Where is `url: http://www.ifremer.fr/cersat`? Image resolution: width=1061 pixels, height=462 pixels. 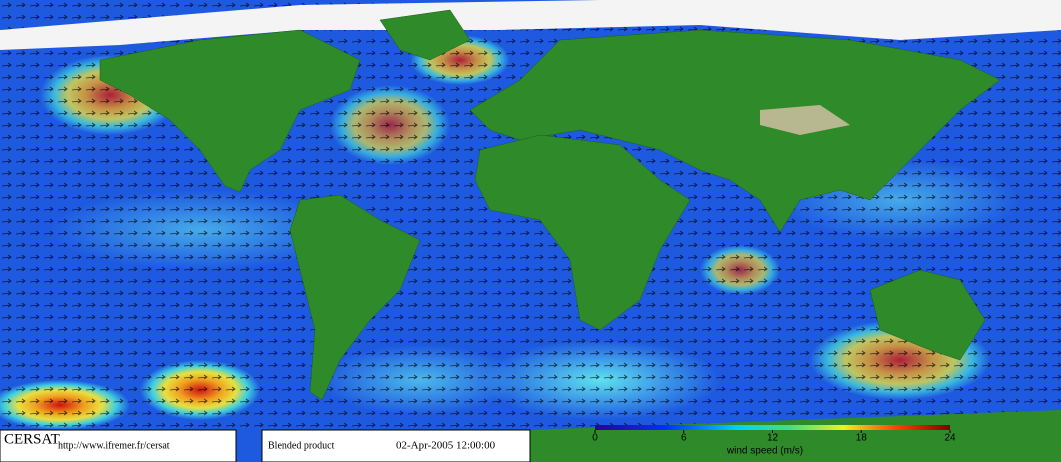 url: http://www.ifremer.fr/cersat is located at coordinates (114, 445).